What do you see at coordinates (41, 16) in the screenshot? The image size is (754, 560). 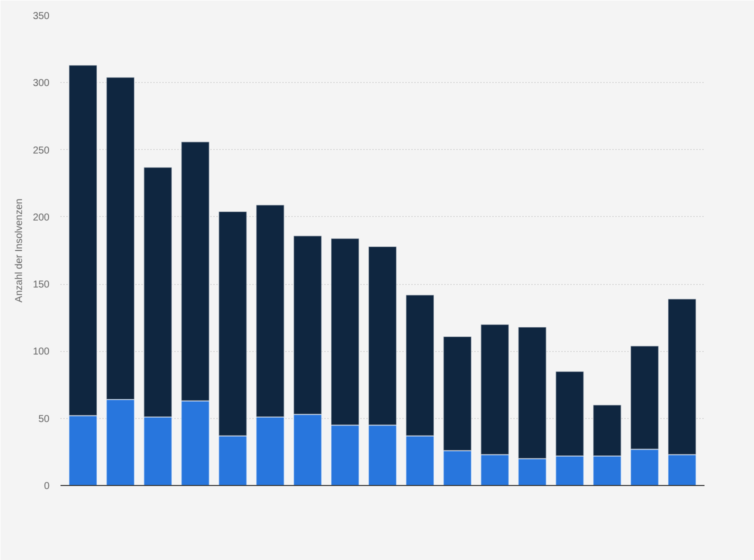 I see `y-tick-label: 350` at bounding box center [41, 16].